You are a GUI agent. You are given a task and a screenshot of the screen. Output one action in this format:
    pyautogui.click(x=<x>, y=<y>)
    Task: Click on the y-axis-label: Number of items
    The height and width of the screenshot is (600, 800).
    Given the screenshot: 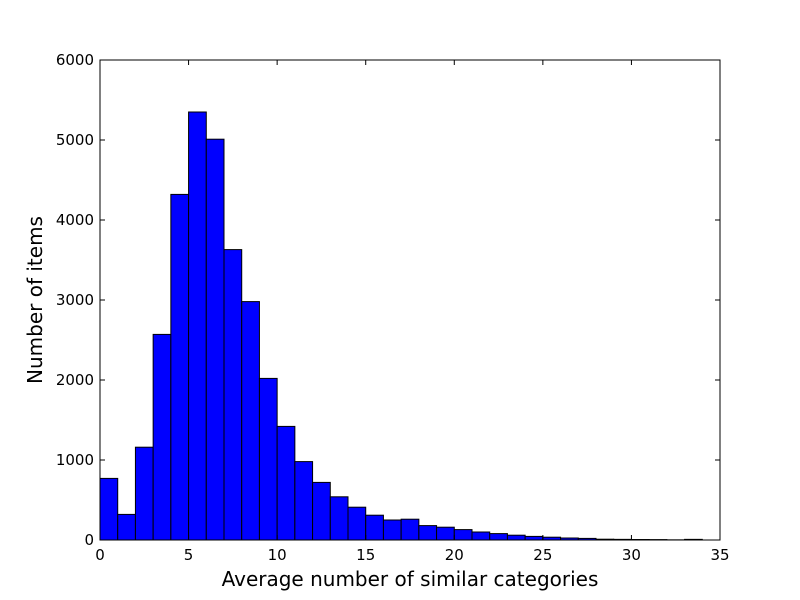 What is the action you would take?
    pyautogui.click(x=35, y=300)
    